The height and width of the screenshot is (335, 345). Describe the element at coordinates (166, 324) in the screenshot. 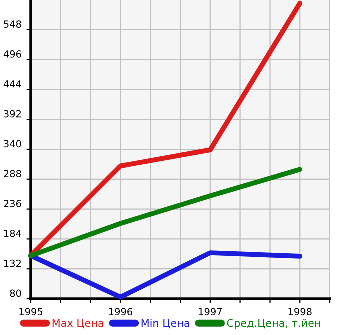

I see `legend-label: Min Цена` at that location.